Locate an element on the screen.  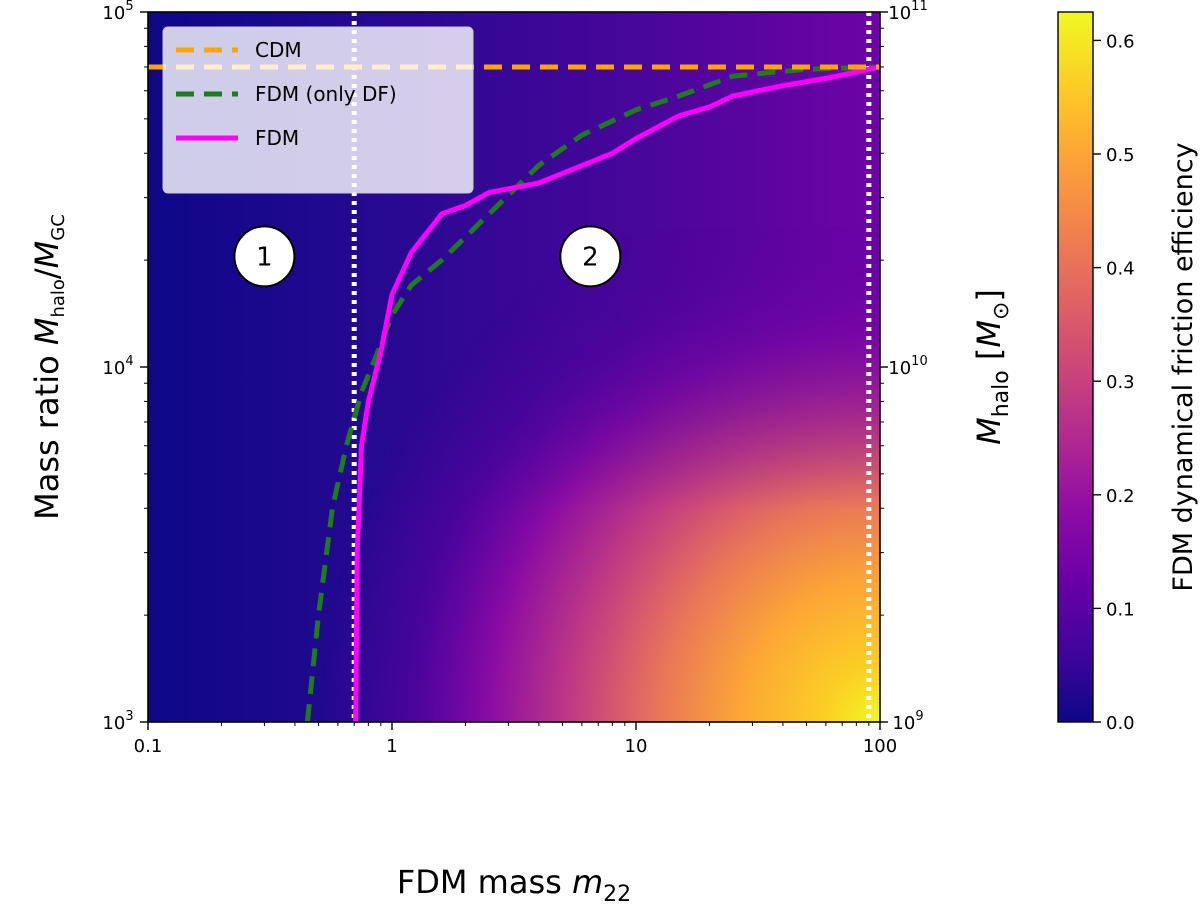
y-left-tick-label: 10³ is located at coordinates (117, 721).